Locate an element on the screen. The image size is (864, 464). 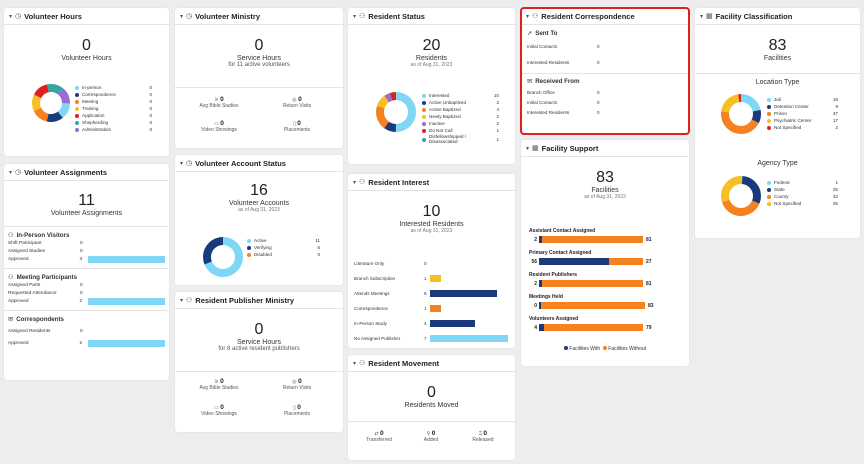
with-bar is located at coordinates (540, 305).